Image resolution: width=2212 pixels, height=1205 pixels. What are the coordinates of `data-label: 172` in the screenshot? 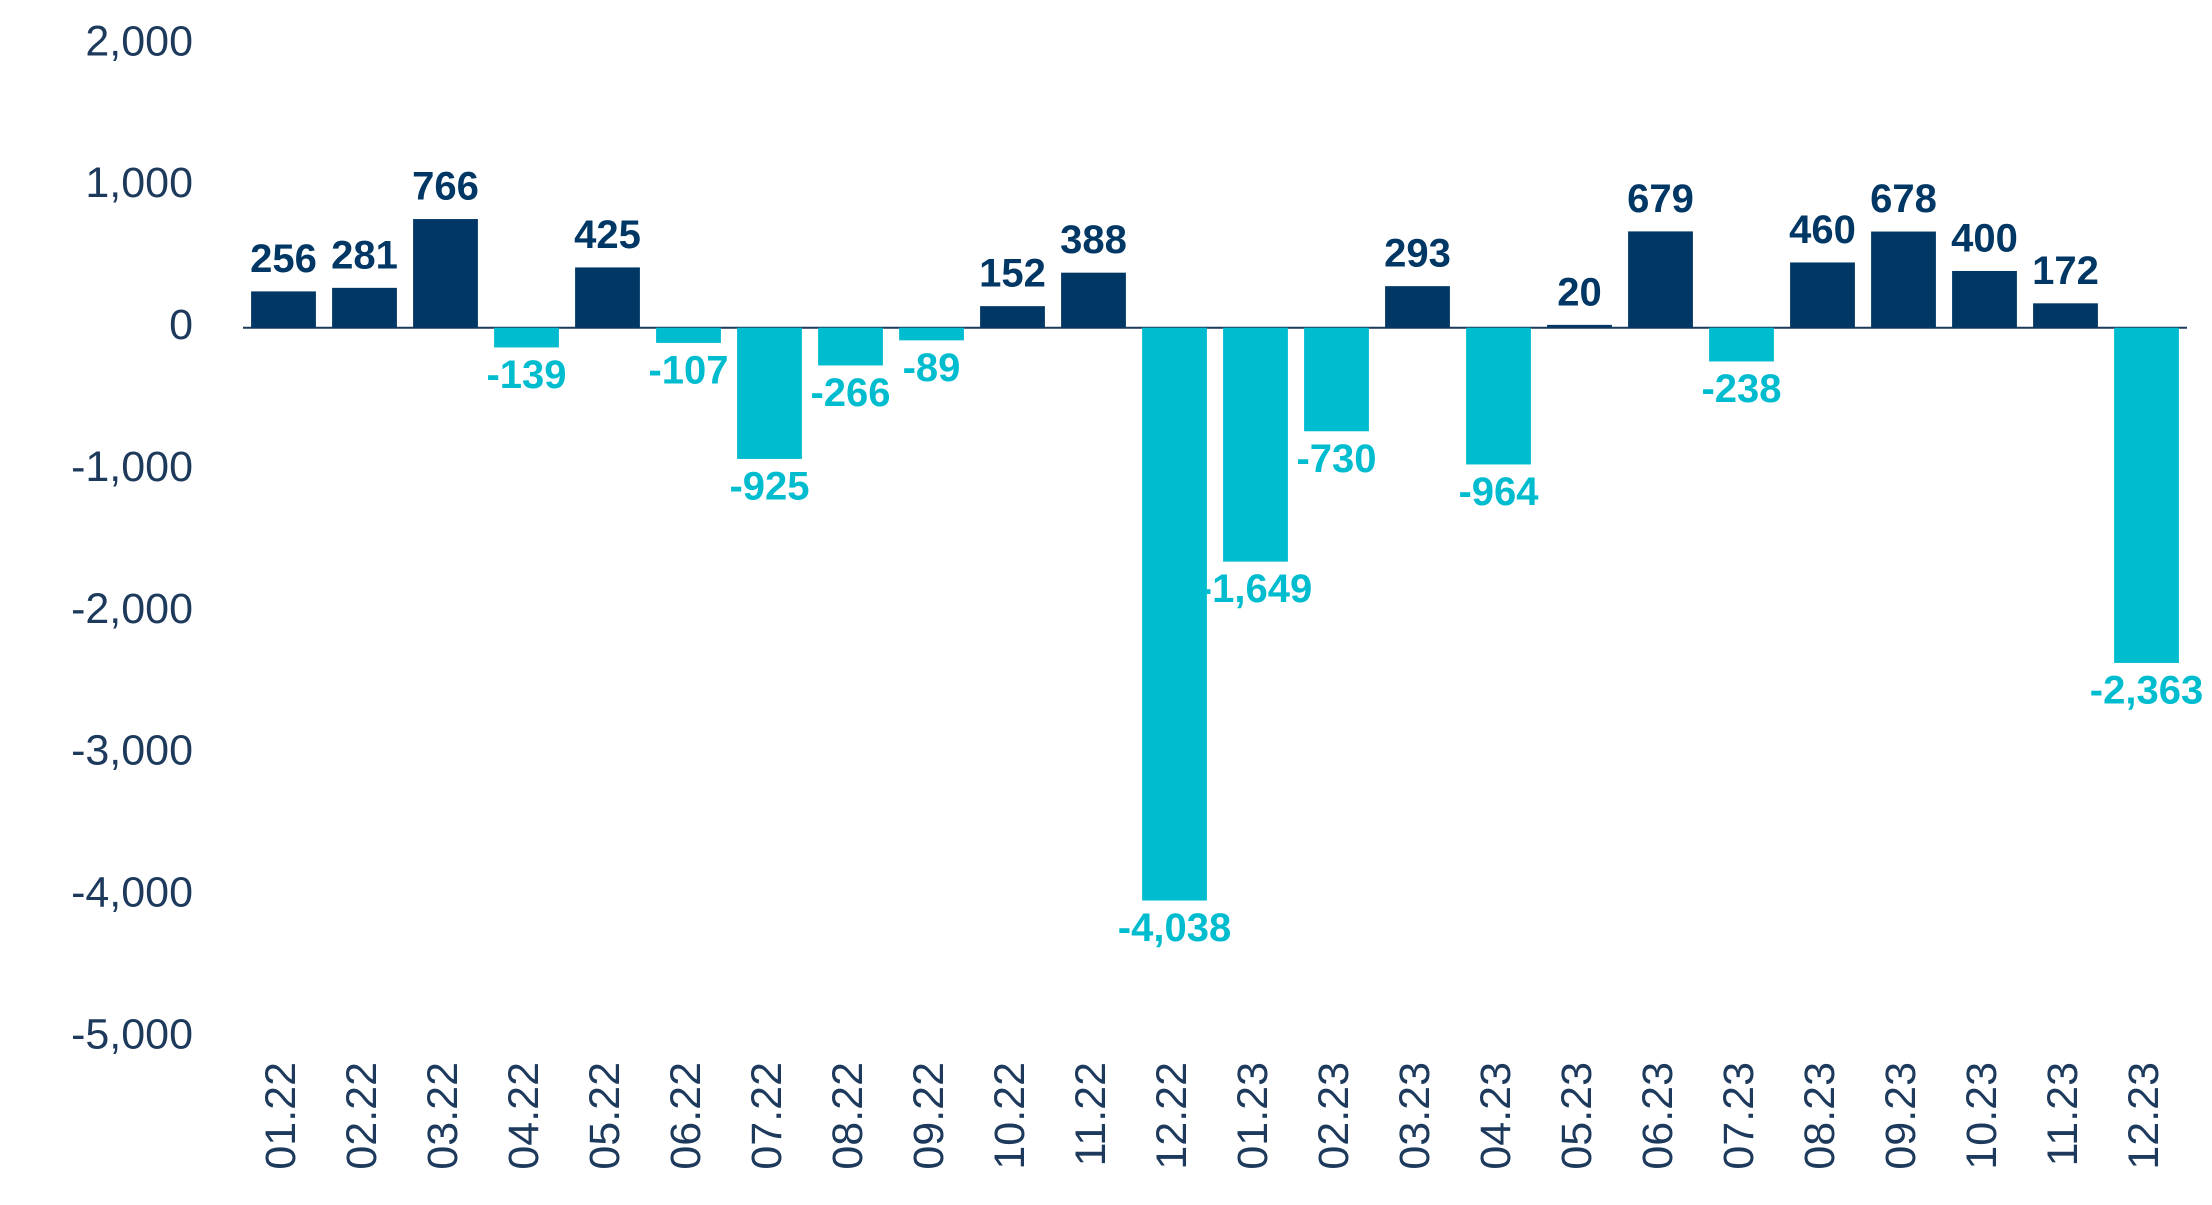 It's located at (2065, 271).